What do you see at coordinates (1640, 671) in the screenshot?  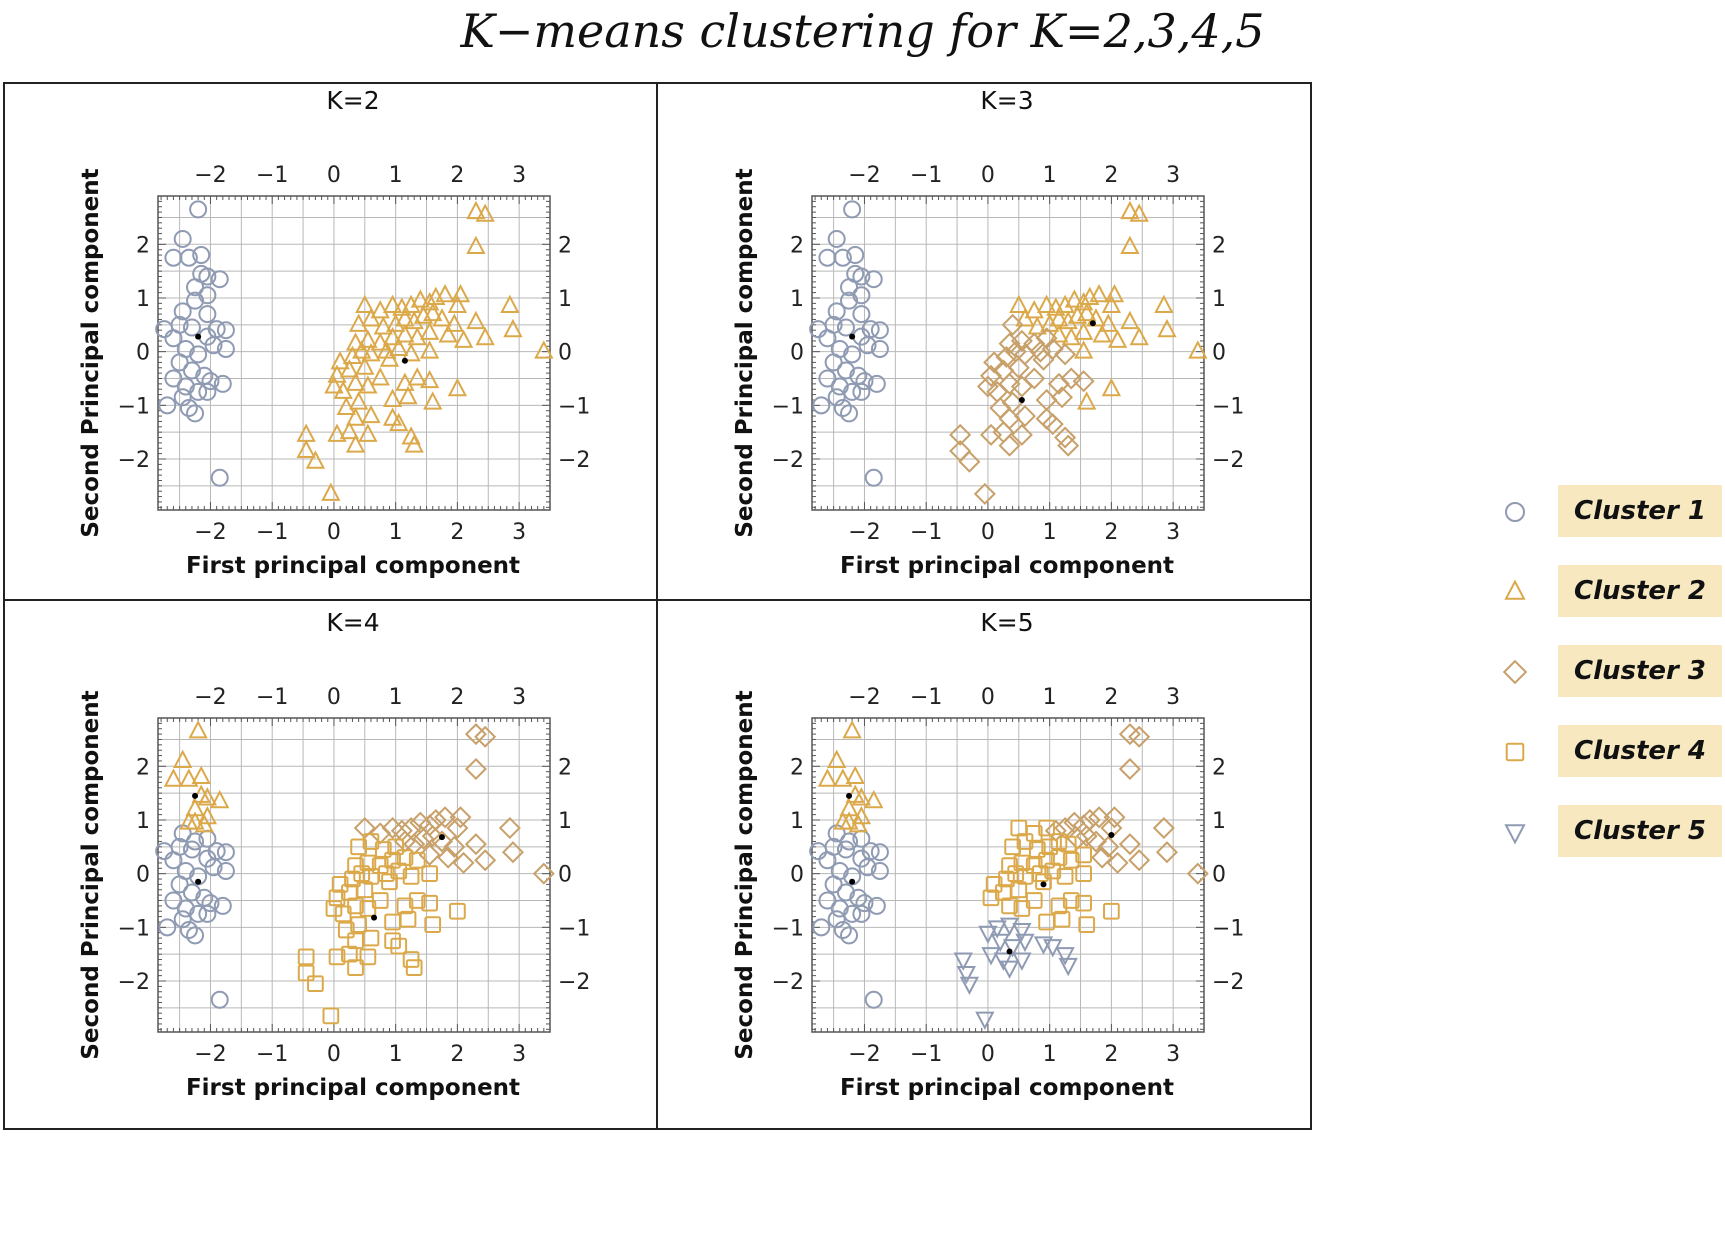 I see `legend-label: Cluster 3` at bounding box center [1640, 671].